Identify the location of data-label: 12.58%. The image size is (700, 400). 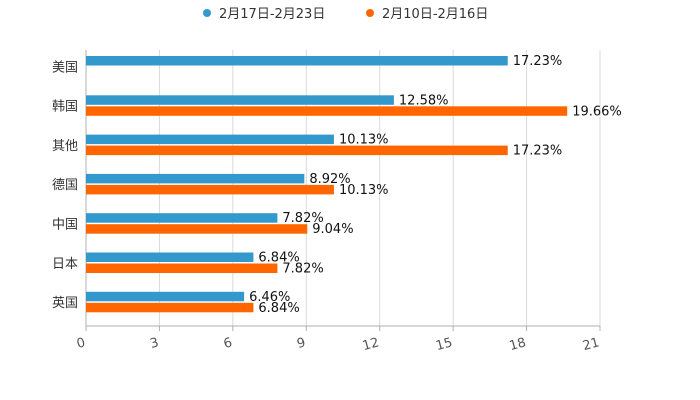
(424, 100).